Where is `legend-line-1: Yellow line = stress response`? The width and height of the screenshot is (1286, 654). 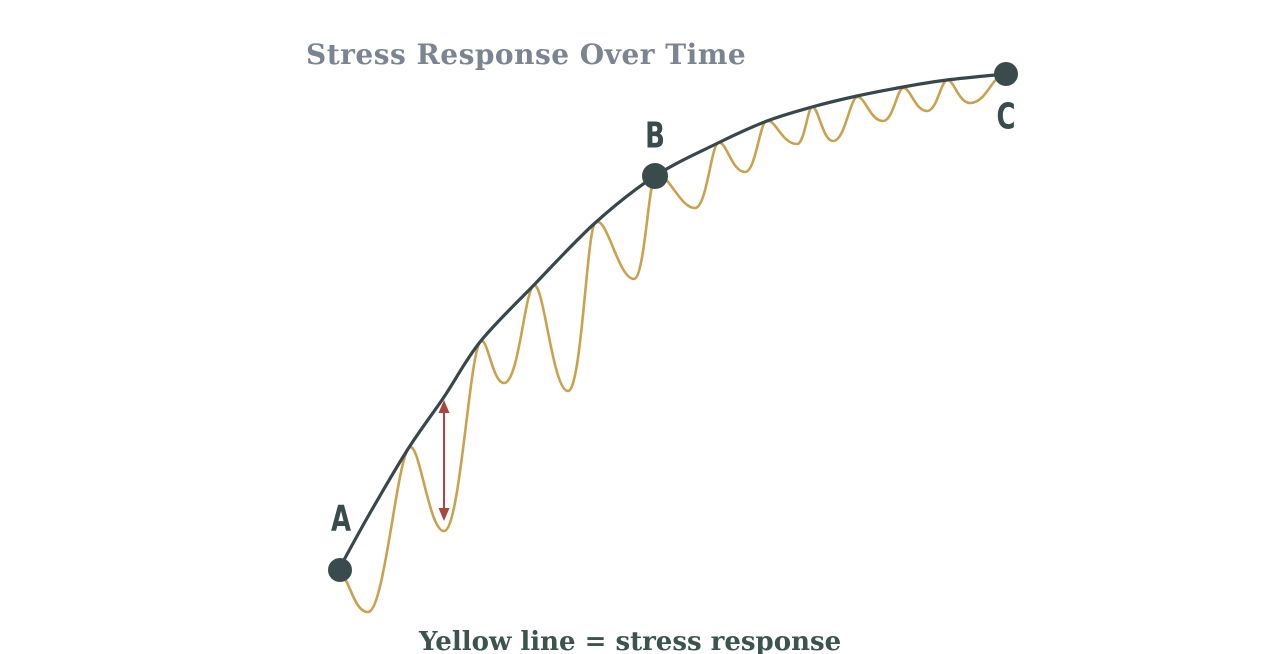
legend-line-1: Yellow line = stress response is located at coordinates (630, 640).